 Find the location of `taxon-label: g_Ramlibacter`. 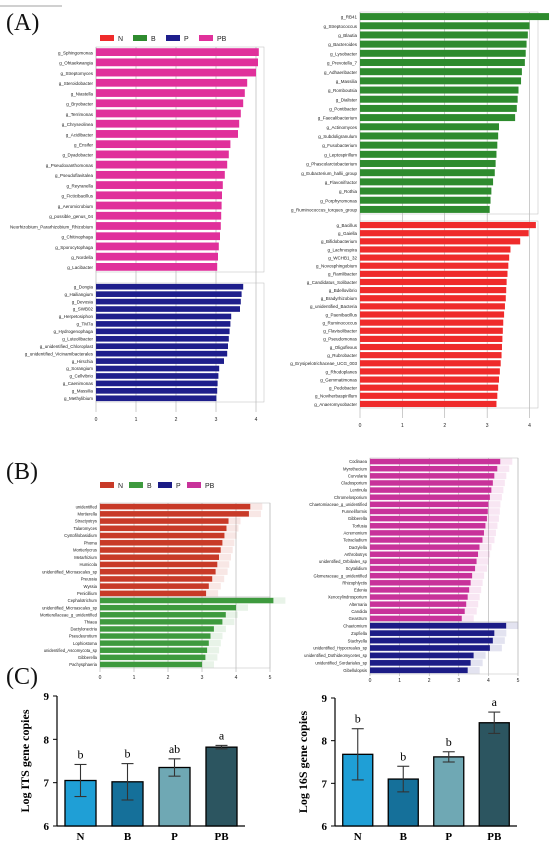

taxon-label: g_Ramlibacter is located at coordinates (343, 274).